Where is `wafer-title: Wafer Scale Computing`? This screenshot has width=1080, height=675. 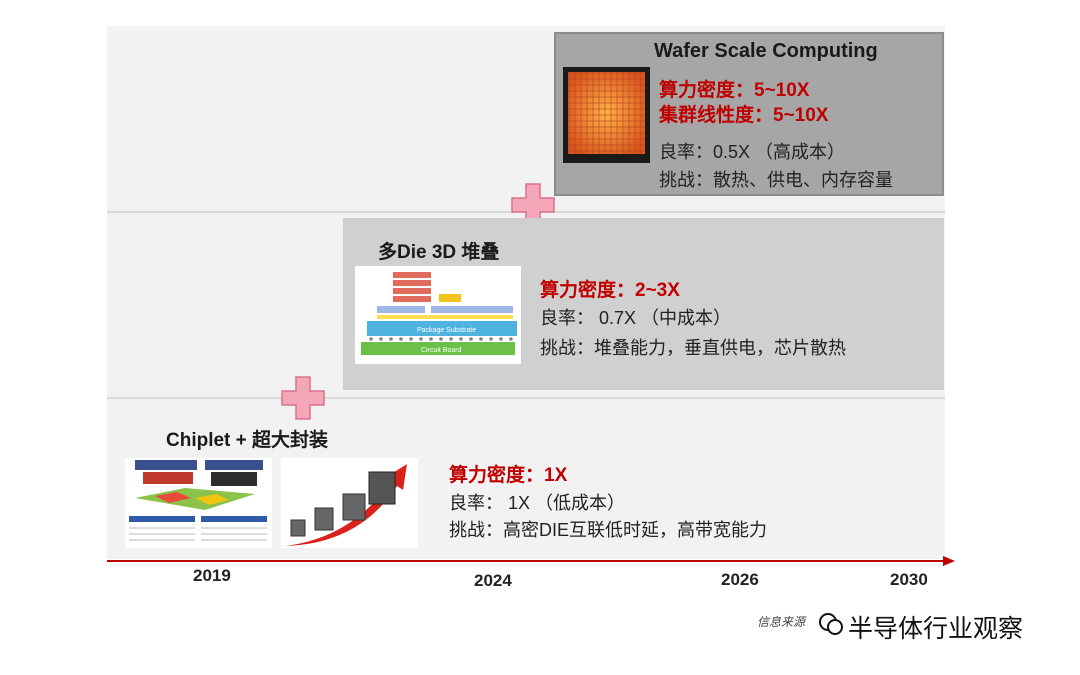
wafer-title: Wafer Scale Computing is located at coordinates (766, 51).